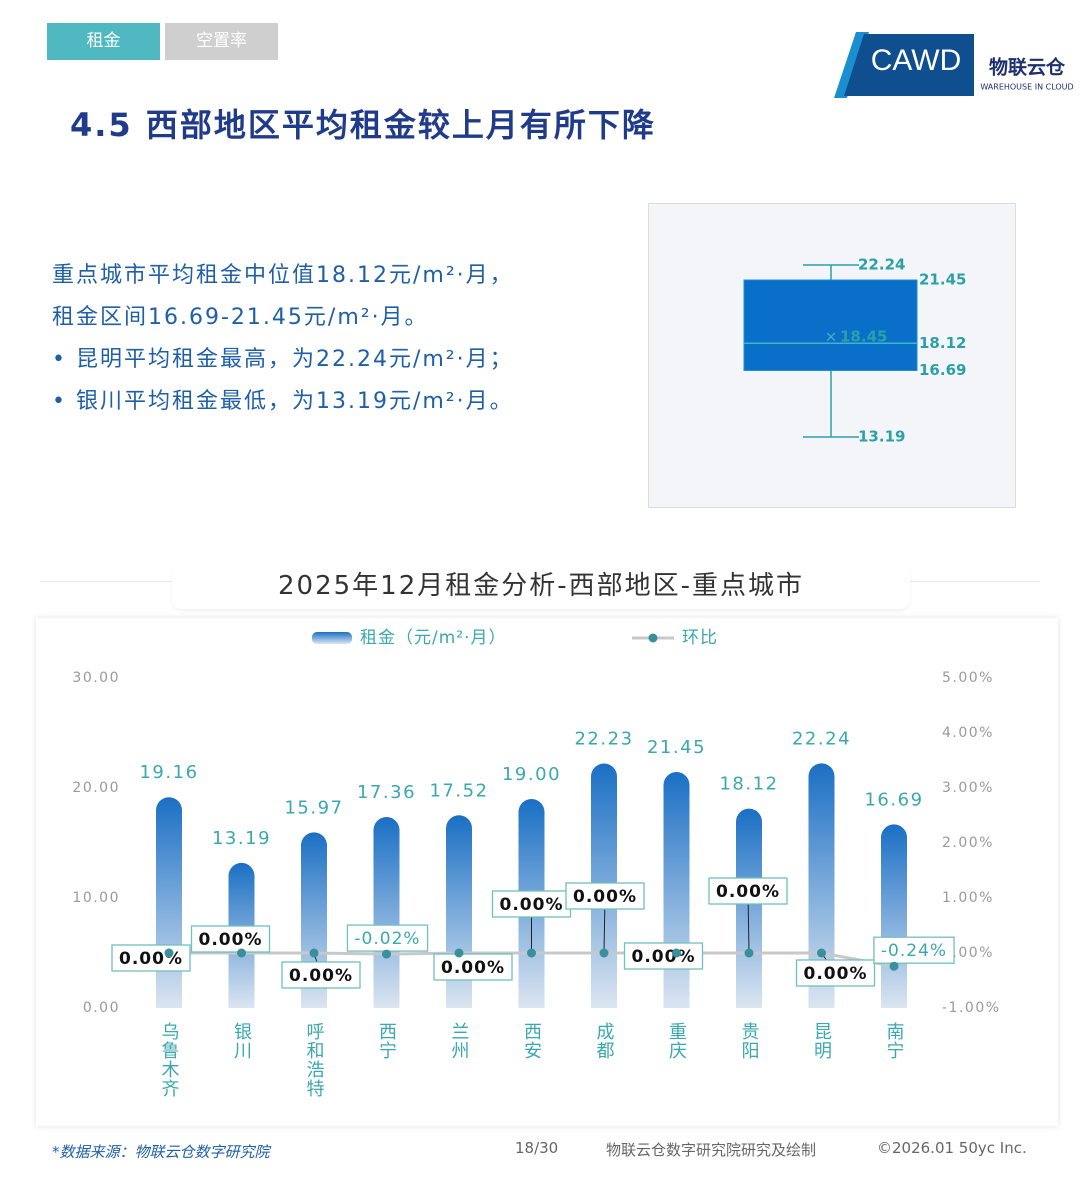  What do you see at coordinates (863, 337) in the screenshot?
I see `box-label: 18.45` at bounding box center [863, 337].